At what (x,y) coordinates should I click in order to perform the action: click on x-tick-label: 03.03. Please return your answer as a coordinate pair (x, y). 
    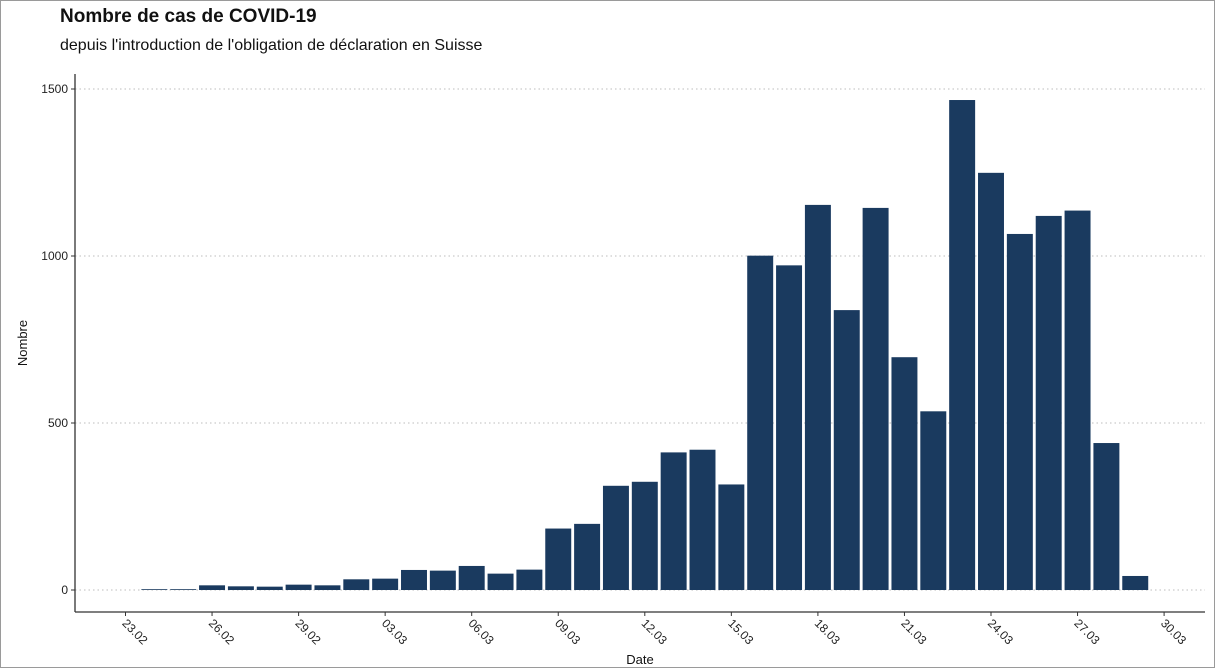
    Looking at the image, I should click on (394, 631).